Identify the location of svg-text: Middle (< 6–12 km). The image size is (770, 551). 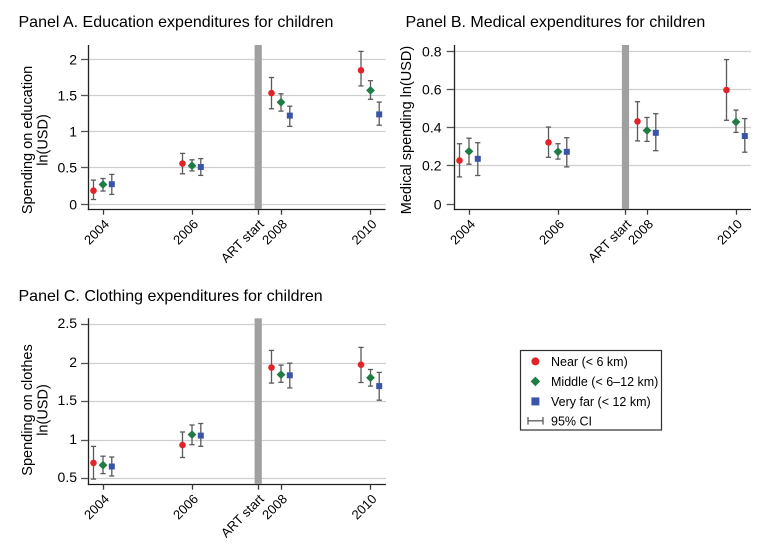
(604, 382).